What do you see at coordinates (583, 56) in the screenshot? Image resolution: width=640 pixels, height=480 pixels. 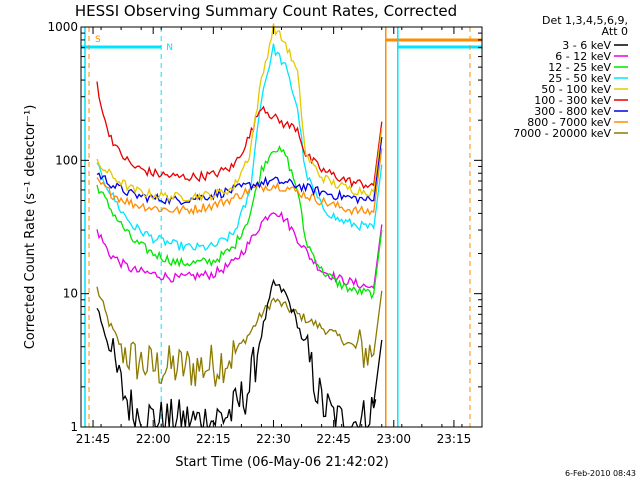 I see `legend-label: 6 - 12 keV` at bounding box center [583, 56].